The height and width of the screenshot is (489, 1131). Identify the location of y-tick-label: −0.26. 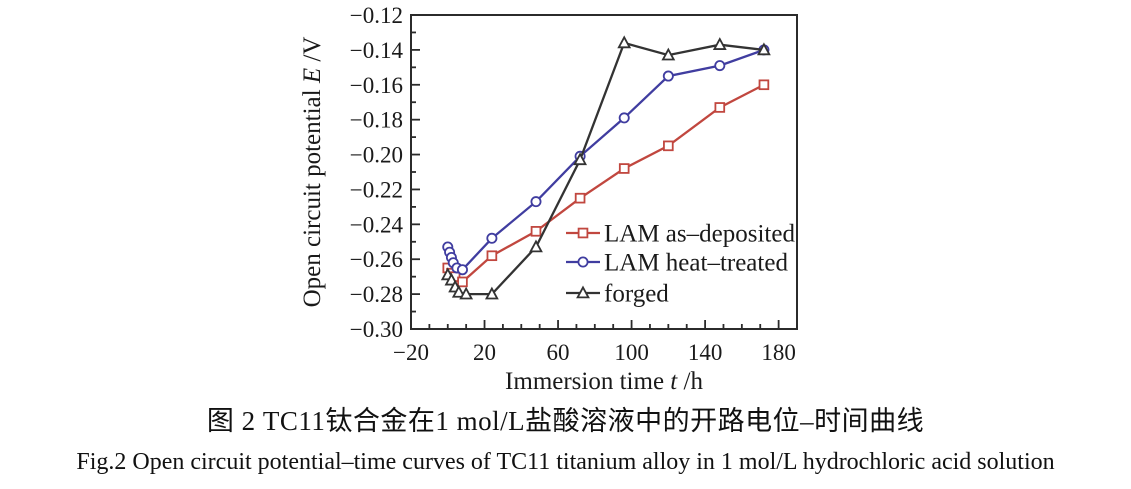
(376, 259).